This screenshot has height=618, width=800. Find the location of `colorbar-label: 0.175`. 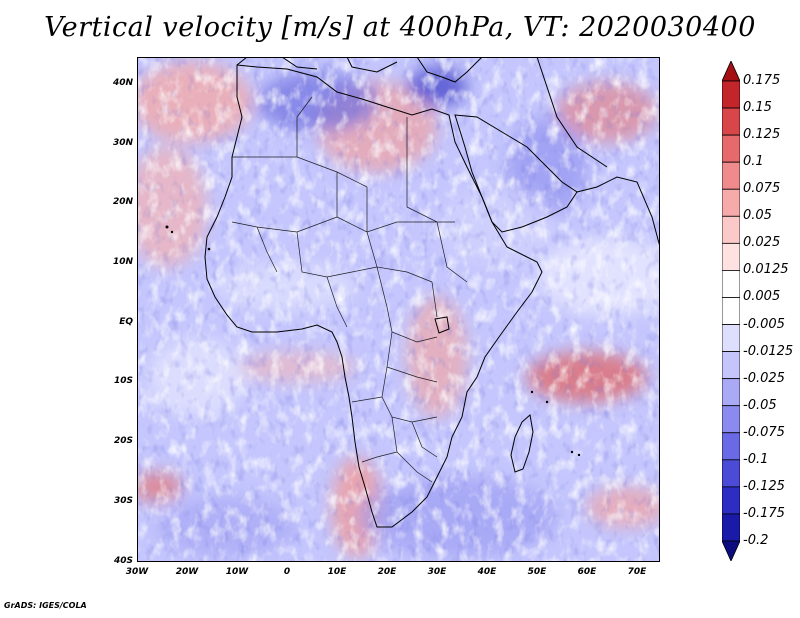

colorbar-label: 0.175 is located at coordinates (762, 80).